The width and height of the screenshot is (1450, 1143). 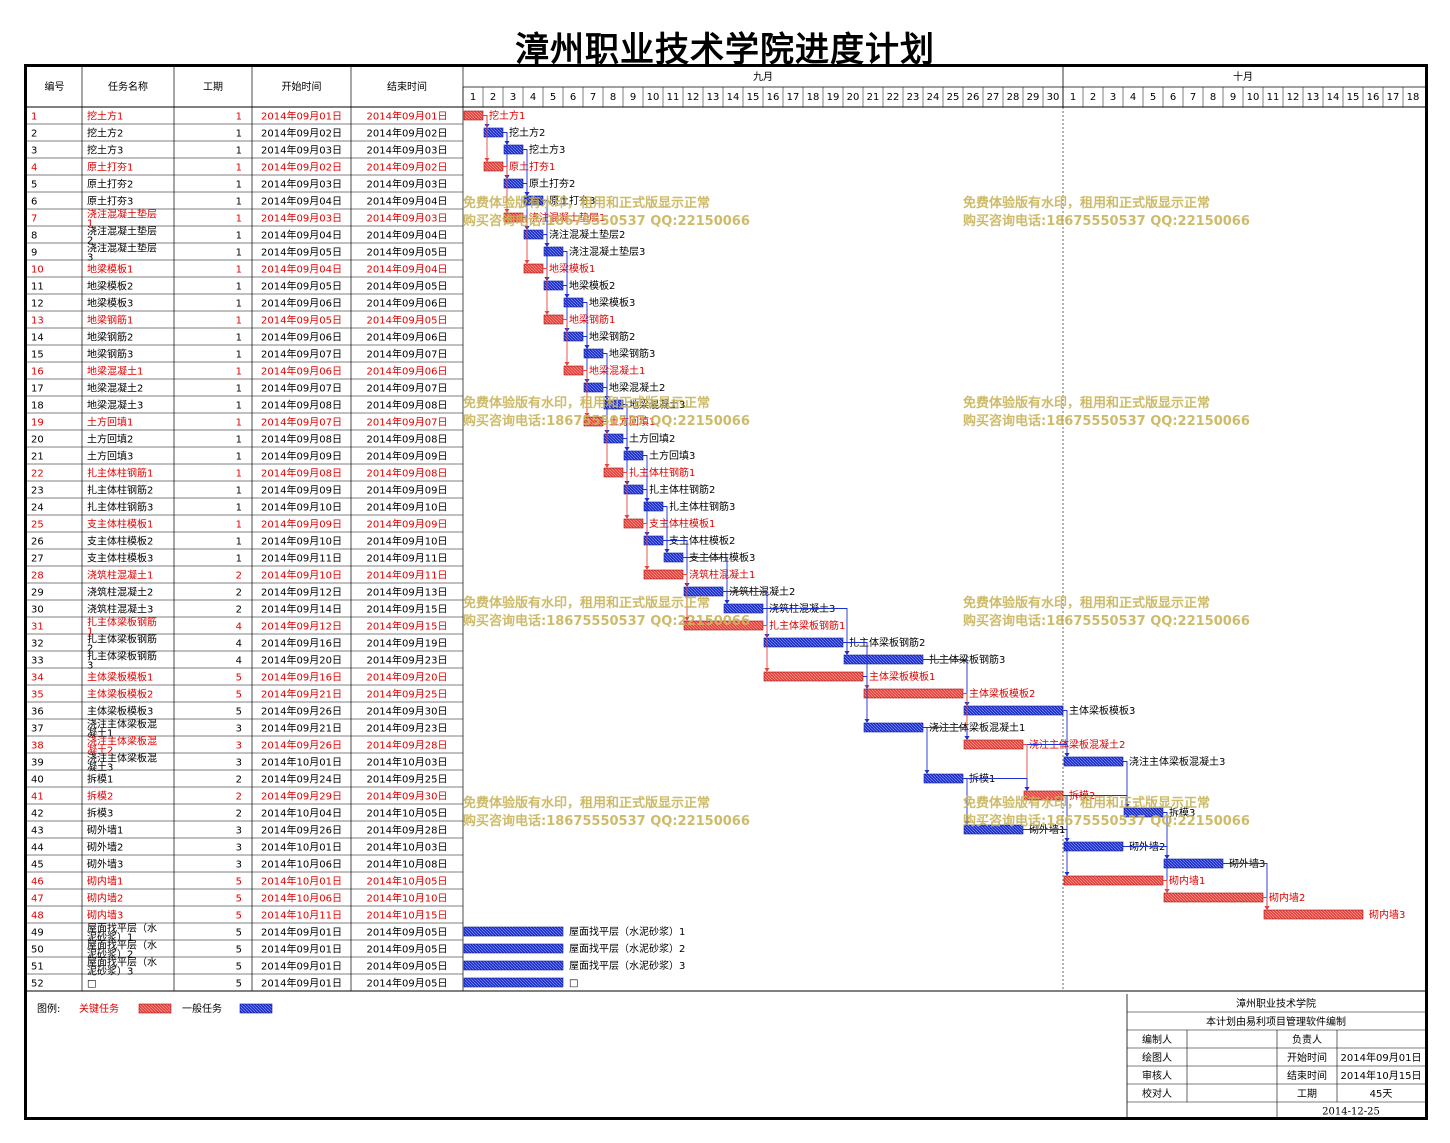 I want to click on task-id: 24, so click(x=37, y=508).